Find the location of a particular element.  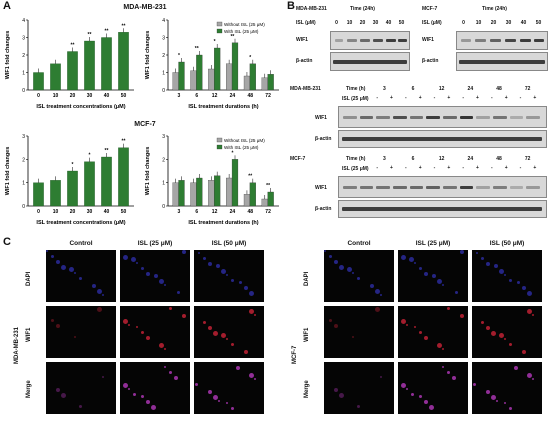

blot-row-actin: β-actin is located at coordinates (304, 61).